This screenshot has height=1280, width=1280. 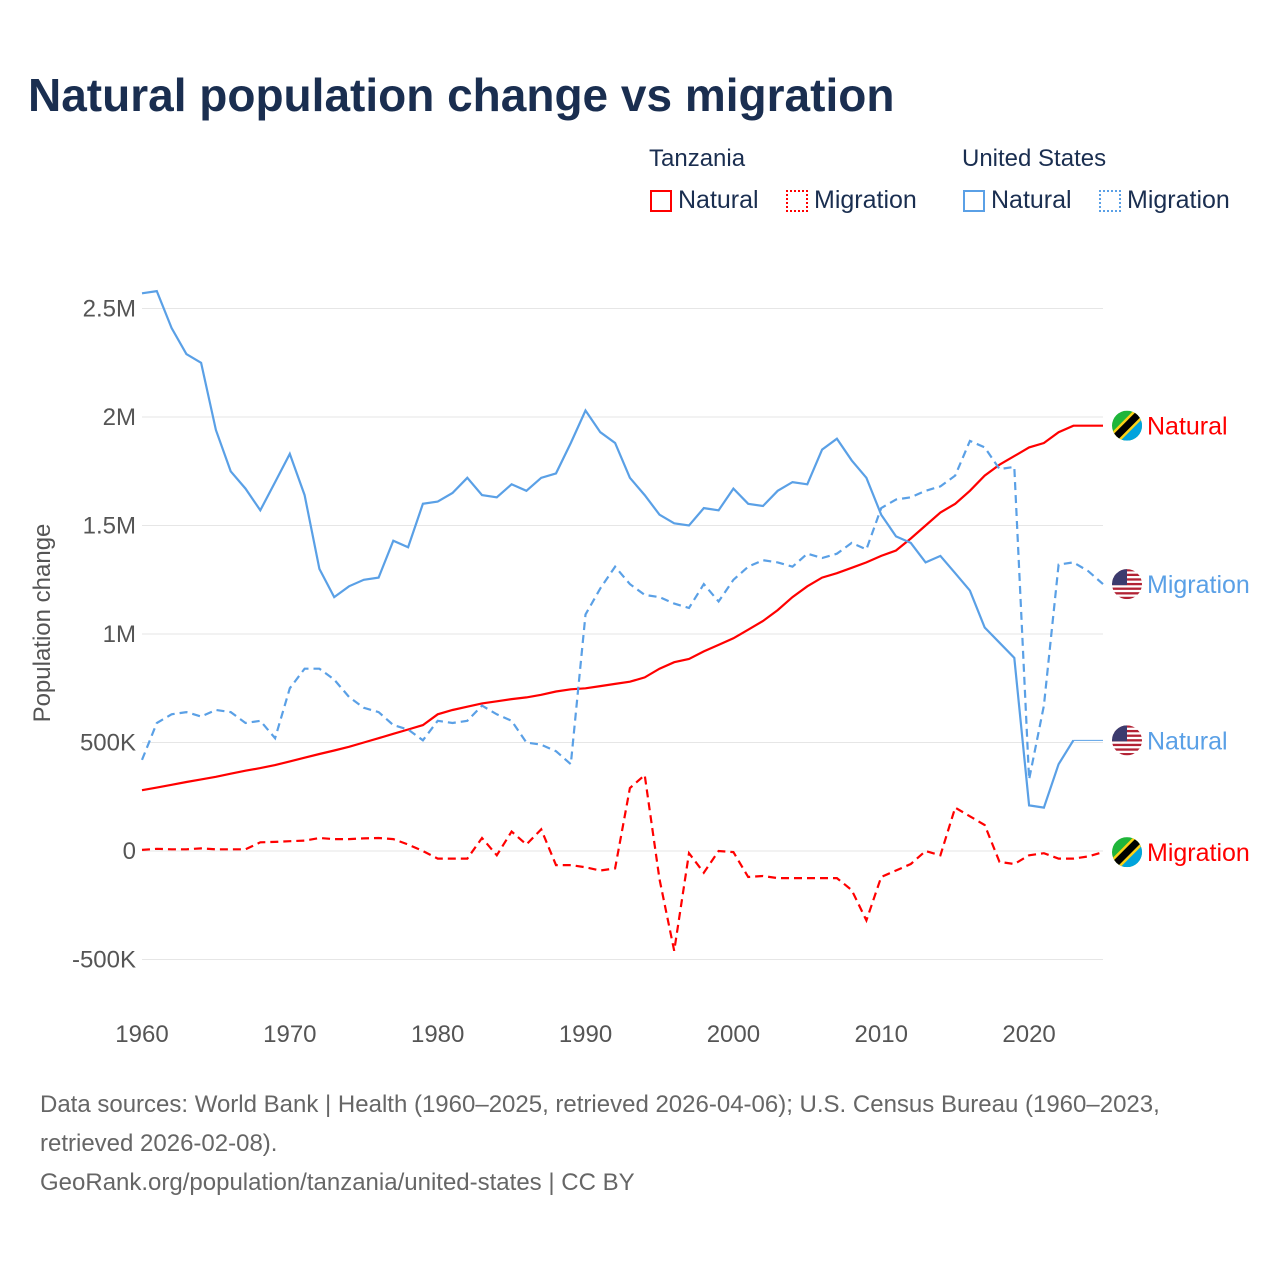 I want to click on legend-tanzania-migration: Migration, so click(x=851, y=200).